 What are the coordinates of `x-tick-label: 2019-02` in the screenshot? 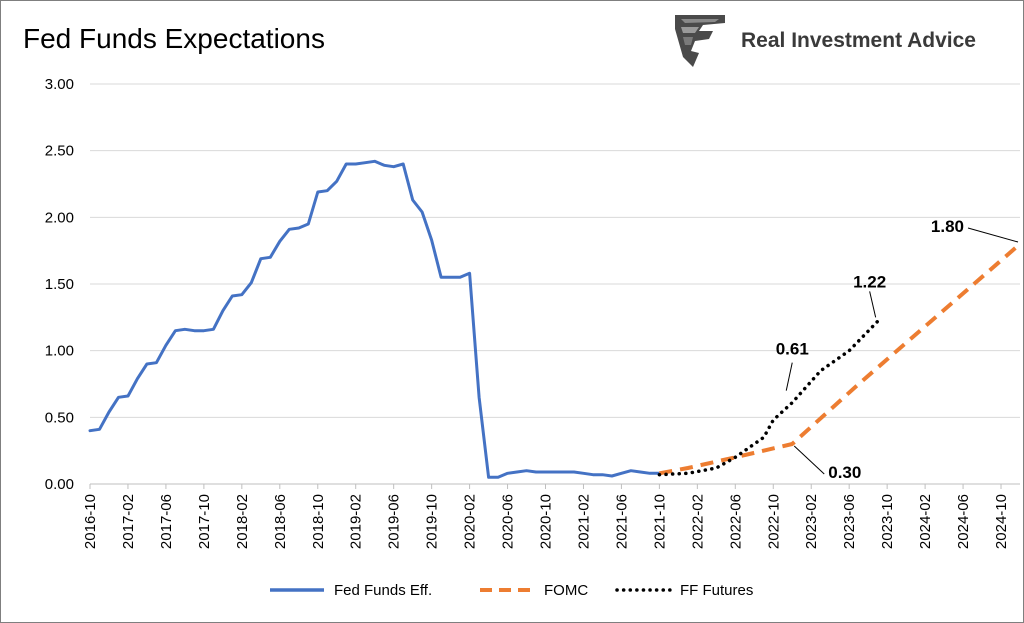 It's located at (356, 521).